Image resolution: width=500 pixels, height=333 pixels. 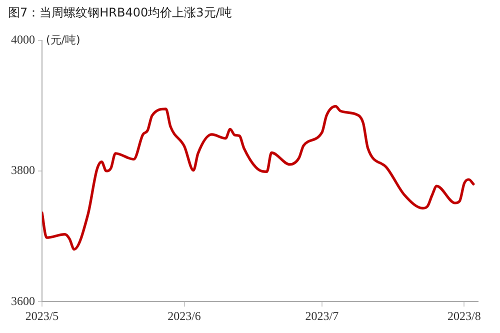 I want to click on x-tick-label: 2023/6, so click(x=184, y=315).